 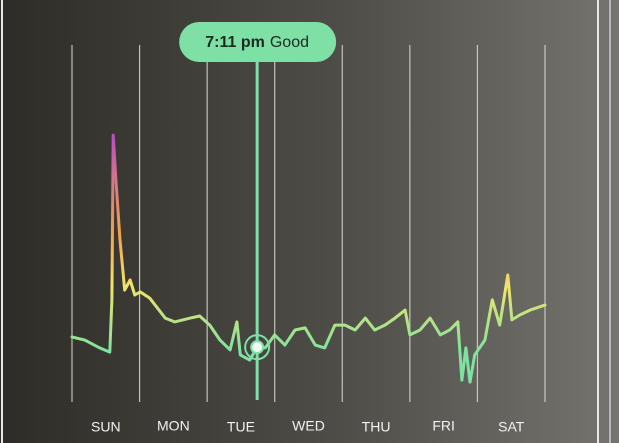 I want to click on cursor-dot, so click(x=257, y=347).